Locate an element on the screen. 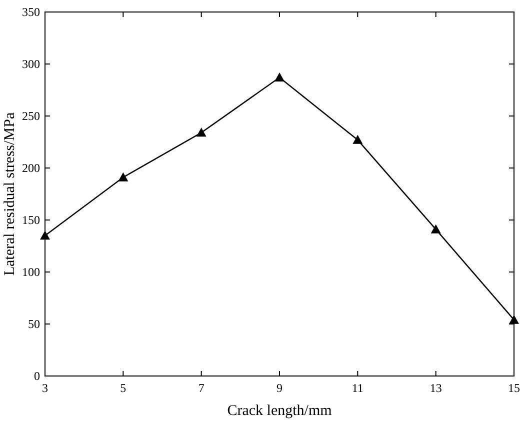 This screenshot has height=429, width=526. y-axis-title: Lateral residual stress/MPa is located at coordinates (10, 194).